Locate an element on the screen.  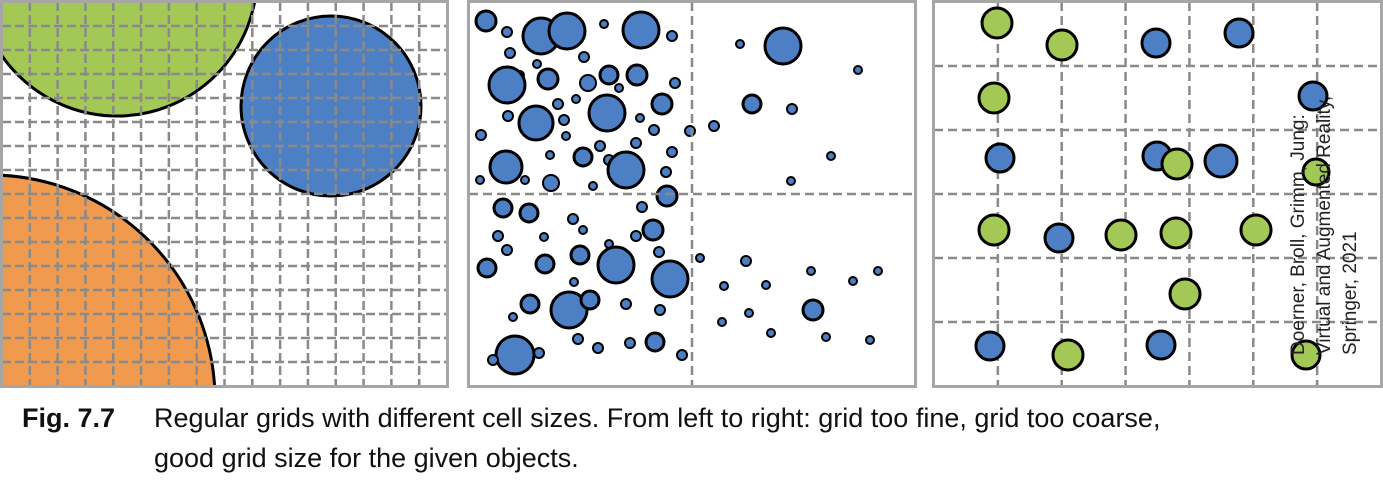
credit-line-publisher: Springer, 2021 is located at coordinates (1350, 293).